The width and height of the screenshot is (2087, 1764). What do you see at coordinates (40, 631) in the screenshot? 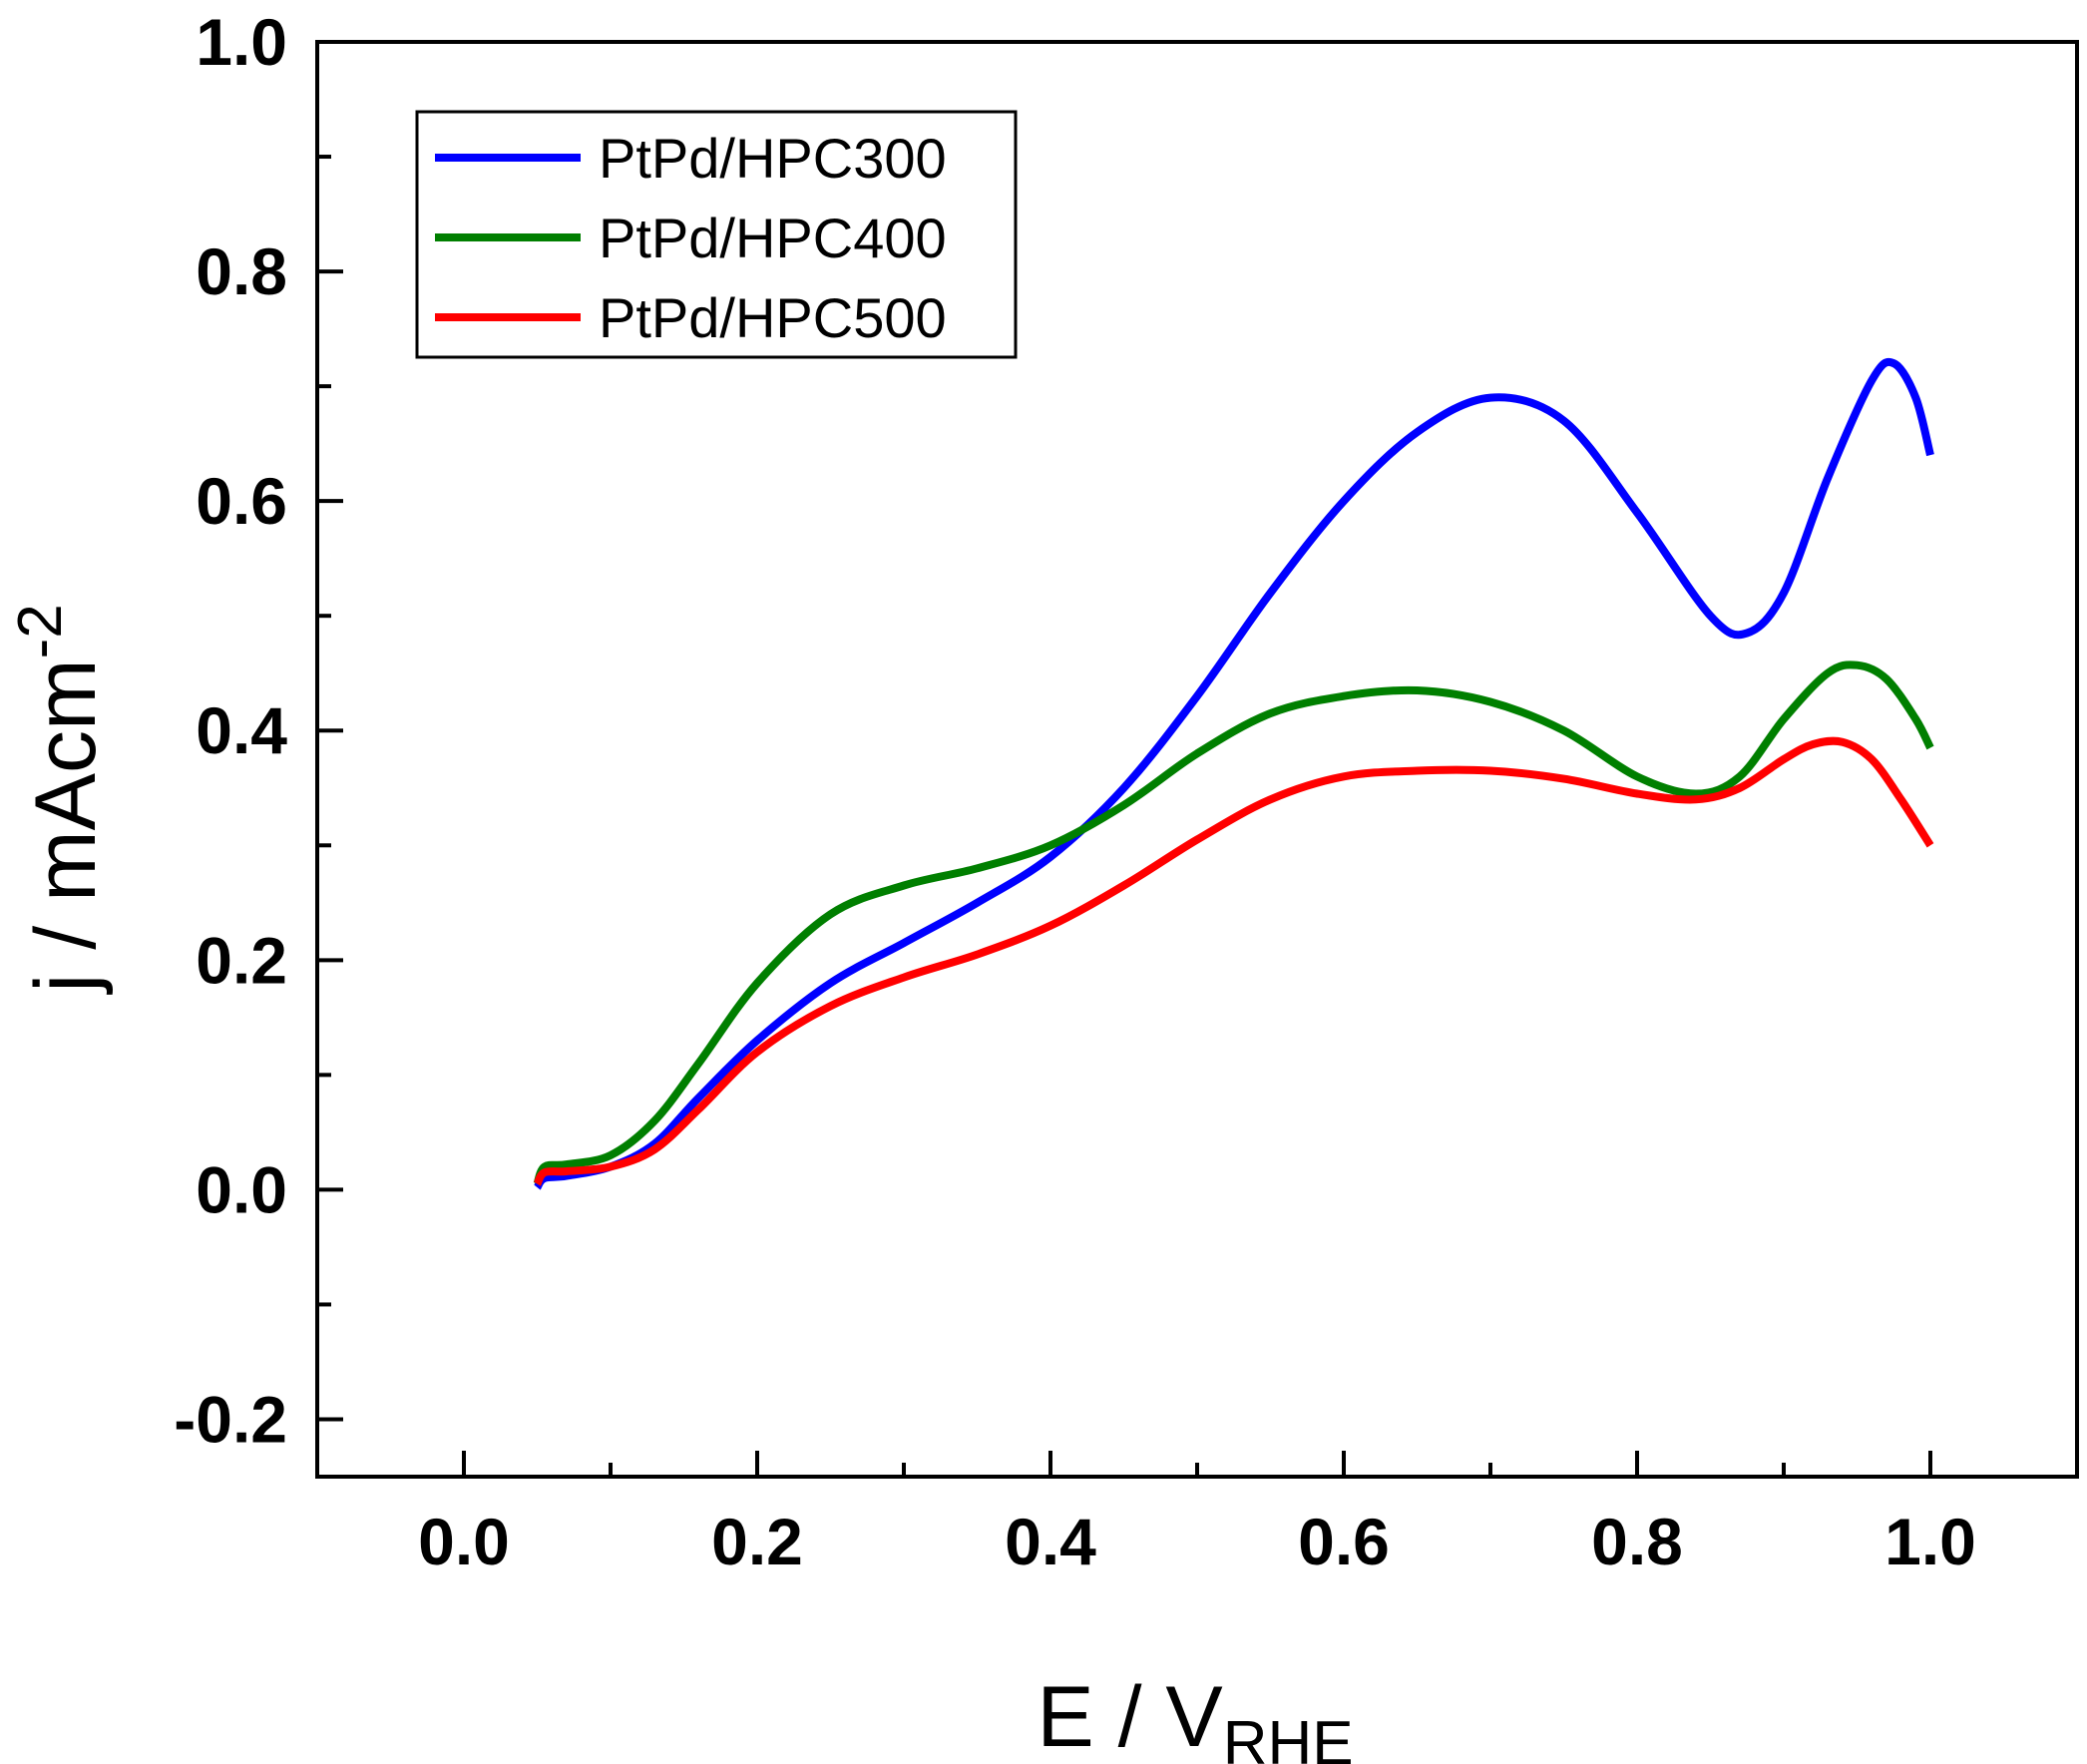
I see `y-axis-title-sup: -2` at bounding box center [40, 631].